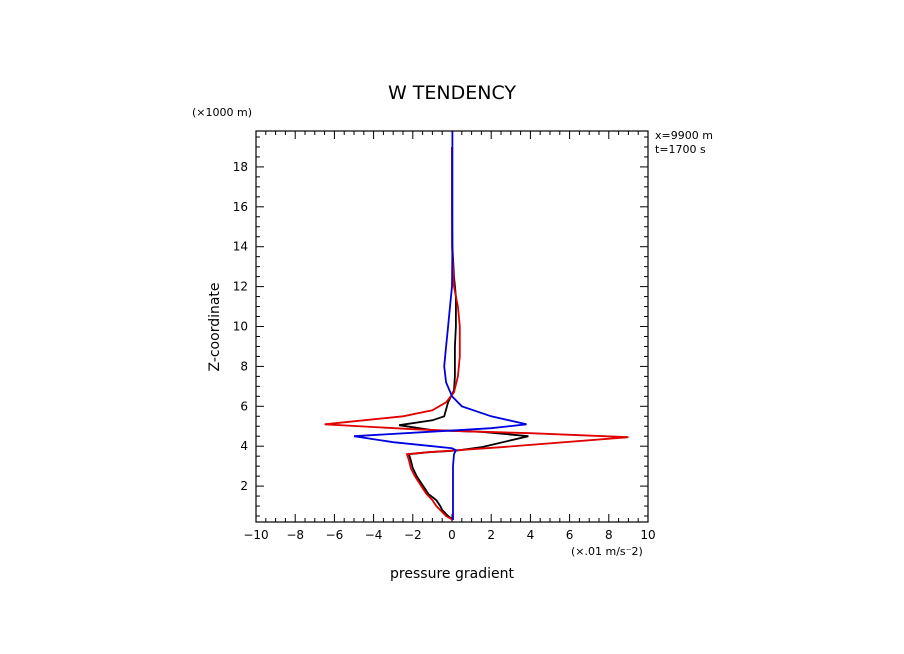 The image size is (904, 654). What do you see at coordinates (244, 486) in the screenshot?
I see `y-tick-label: 2` at bounding box center [244, 486].